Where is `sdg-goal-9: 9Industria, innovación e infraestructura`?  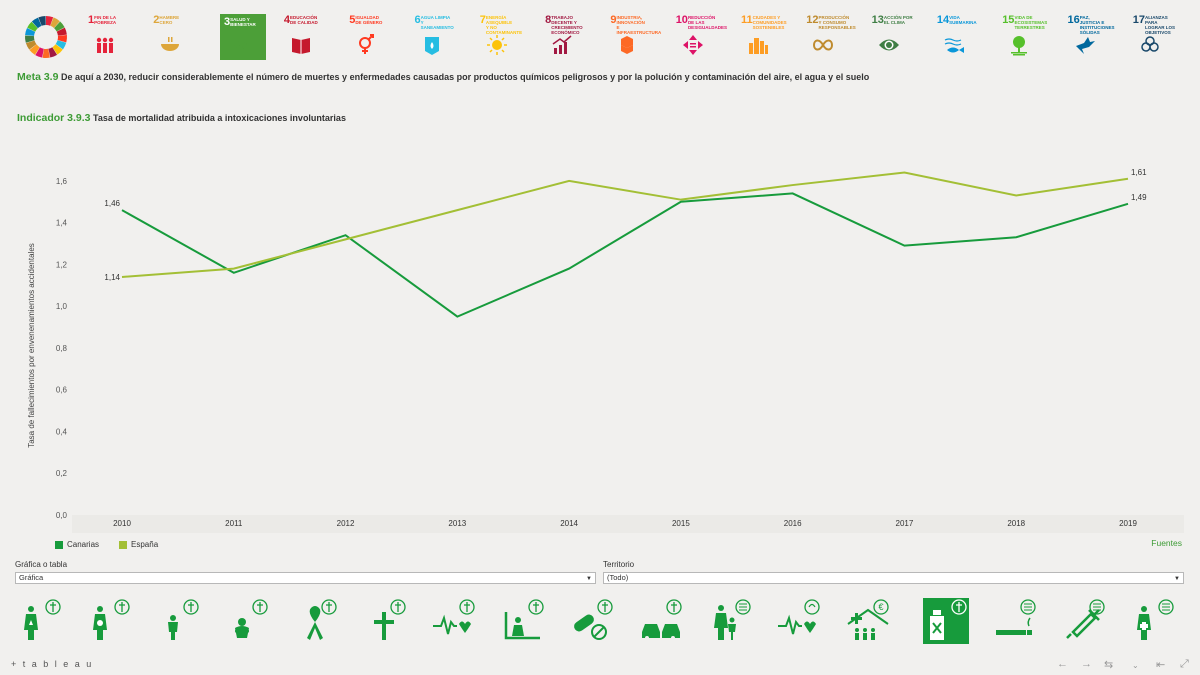 sdg-goal-9: 9Industria, innovación e infraestructura is located at coordinates (635, 37).